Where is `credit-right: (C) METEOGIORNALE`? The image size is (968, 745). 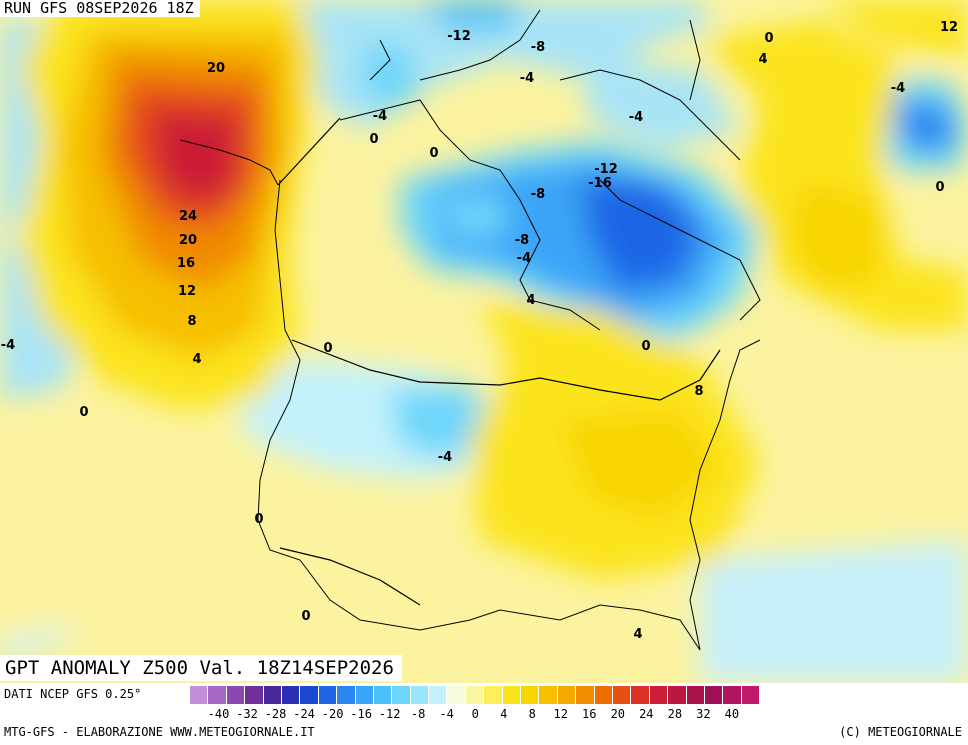
credit-right: (C) METEOGIORNALE is located at coordinates (900, 732).